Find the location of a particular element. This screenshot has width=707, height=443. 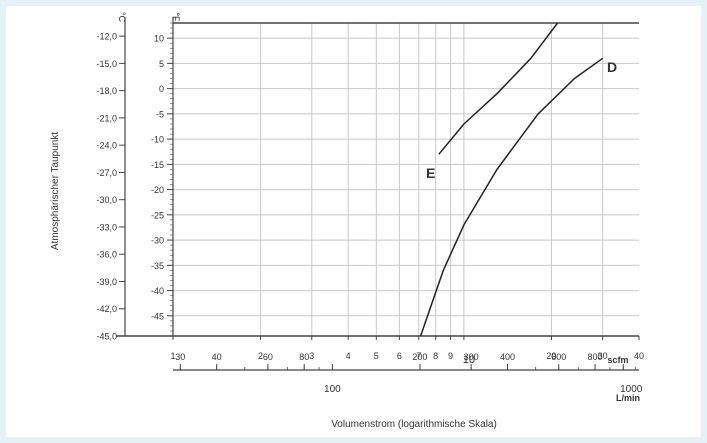

scfm-tick-label: 2 is located at coordinates (260, 356).